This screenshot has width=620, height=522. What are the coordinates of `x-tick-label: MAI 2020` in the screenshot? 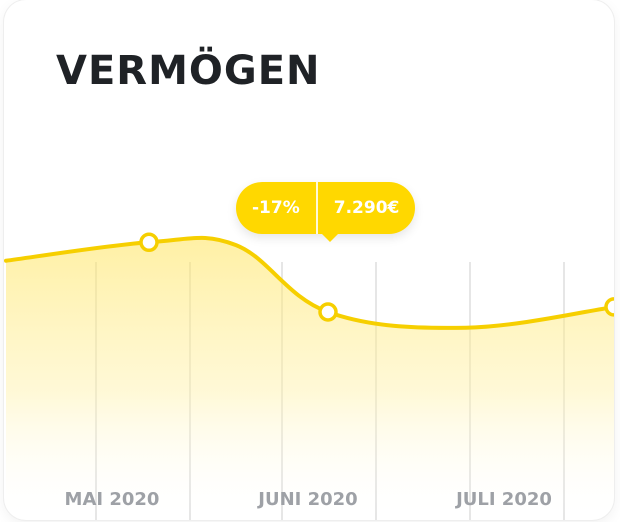 It's located at (112, 499).